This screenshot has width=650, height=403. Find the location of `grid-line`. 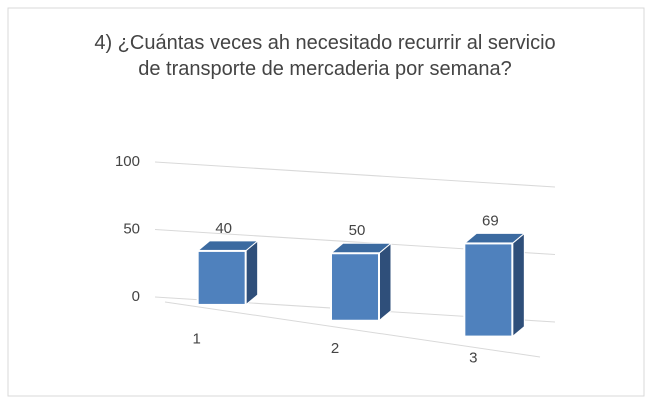

grid-line is located at coordinates (355, 174).